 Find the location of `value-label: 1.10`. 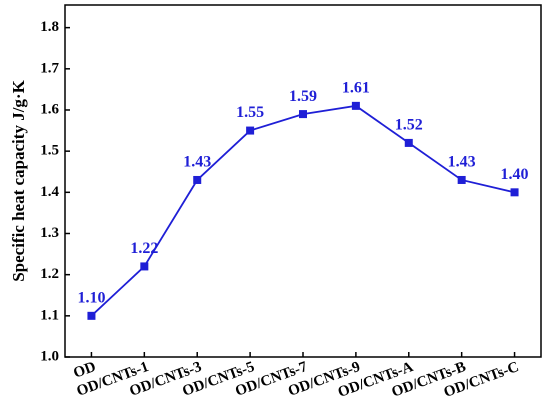

value-label: 1.10 is located at coordinates (91, 298).